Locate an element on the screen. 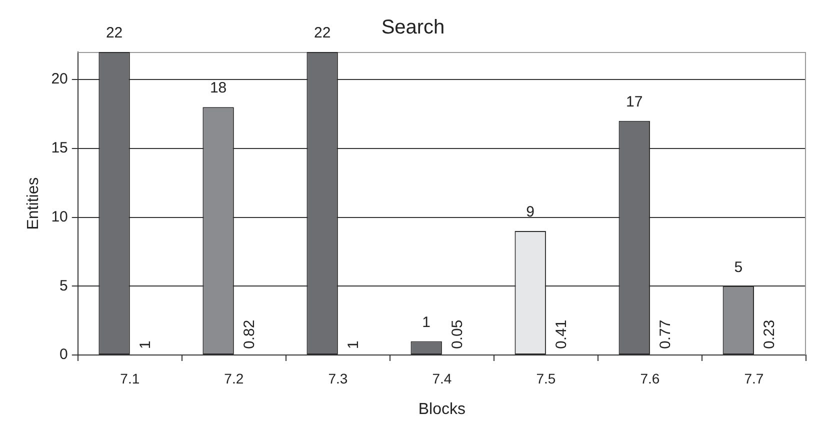  y-tick-label: 5 is located at coordinates (64, 285).